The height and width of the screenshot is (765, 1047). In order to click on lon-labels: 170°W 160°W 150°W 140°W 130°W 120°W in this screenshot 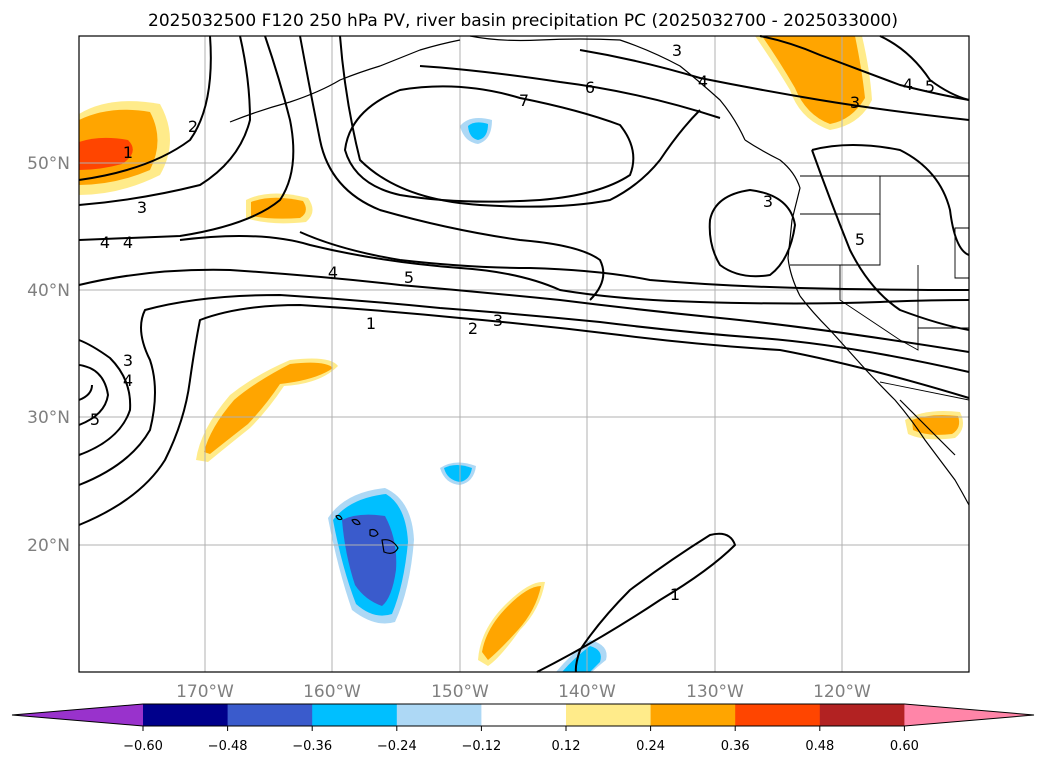, I will do `click(523, 692)`.